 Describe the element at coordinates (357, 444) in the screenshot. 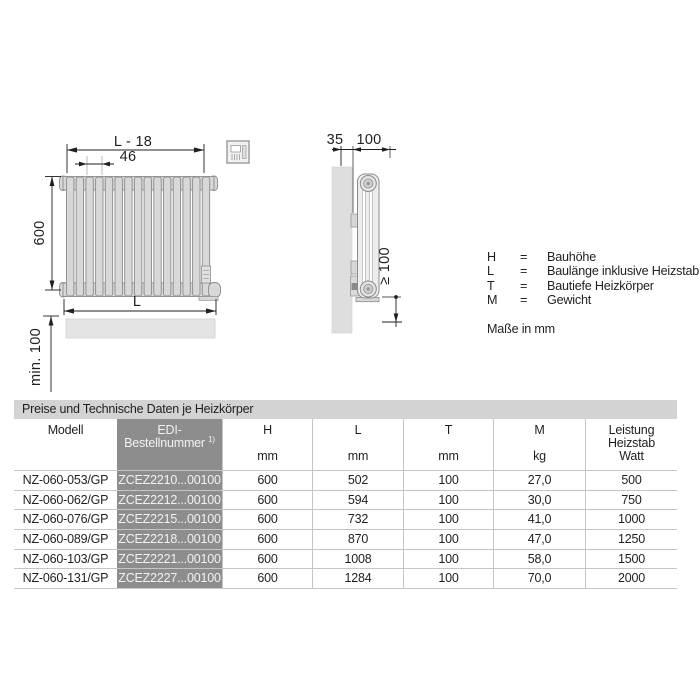

I see `column-header-l: L mm` at that location.